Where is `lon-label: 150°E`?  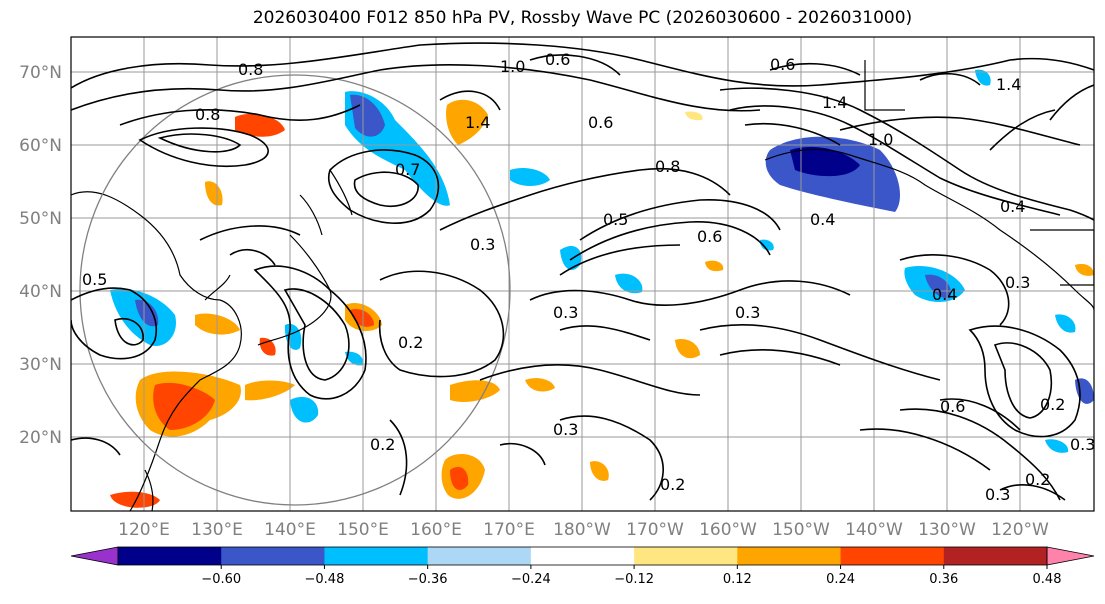
lon-label: 150°E is located at coordinates (363, 530).